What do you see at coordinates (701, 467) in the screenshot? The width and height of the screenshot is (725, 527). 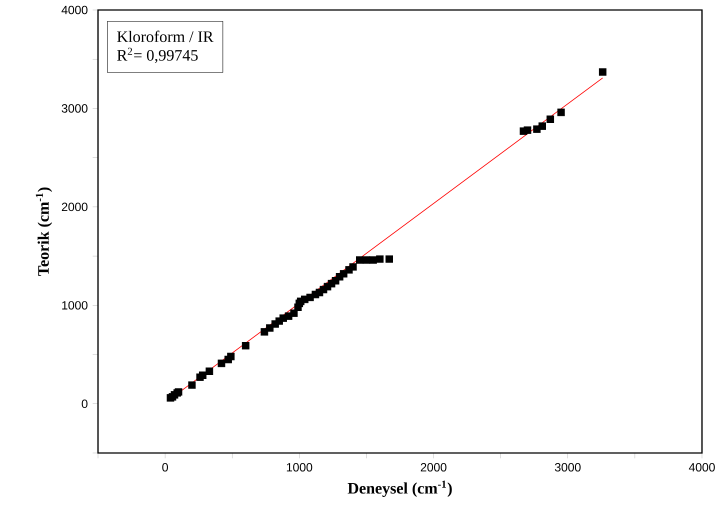 I see `x-tick-label: 4000` at bounding box center [701, 467].